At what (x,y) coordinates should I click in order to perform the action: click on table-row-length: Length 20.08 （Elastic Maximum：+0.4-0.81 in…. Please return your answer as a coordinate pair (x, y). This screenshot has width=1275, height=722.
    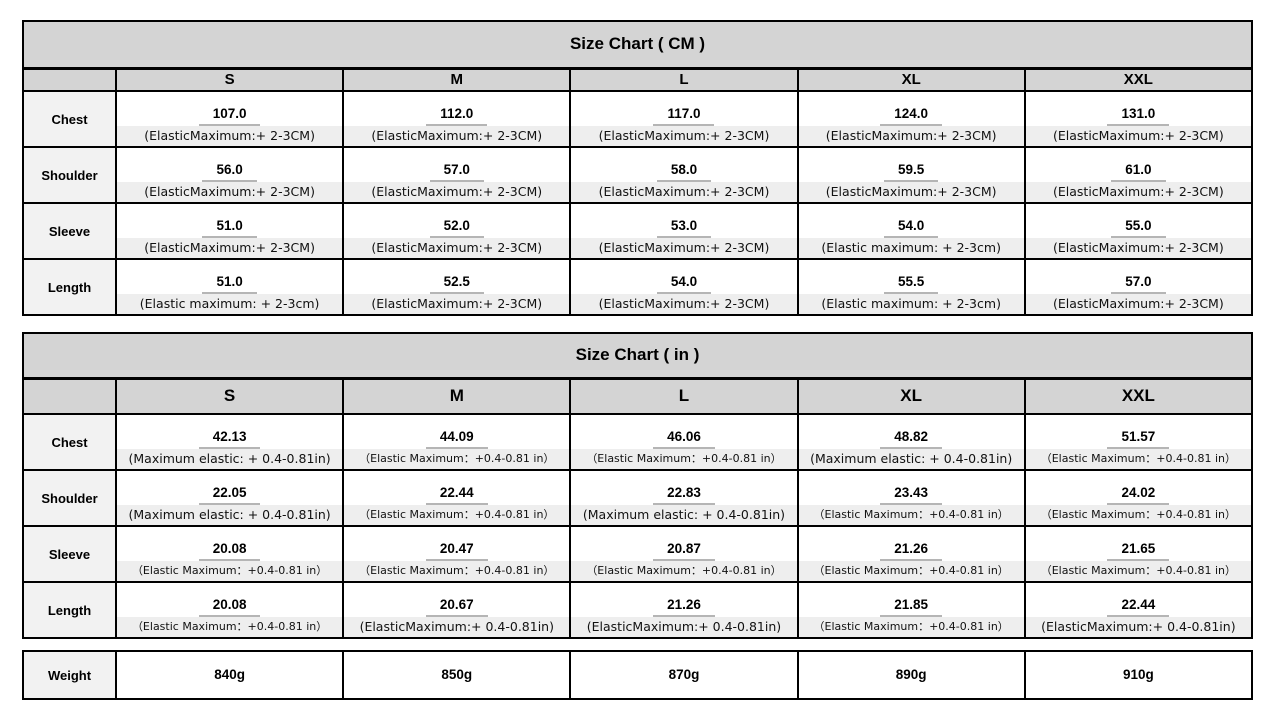
    Looking at the image, I should click on (638, 610).